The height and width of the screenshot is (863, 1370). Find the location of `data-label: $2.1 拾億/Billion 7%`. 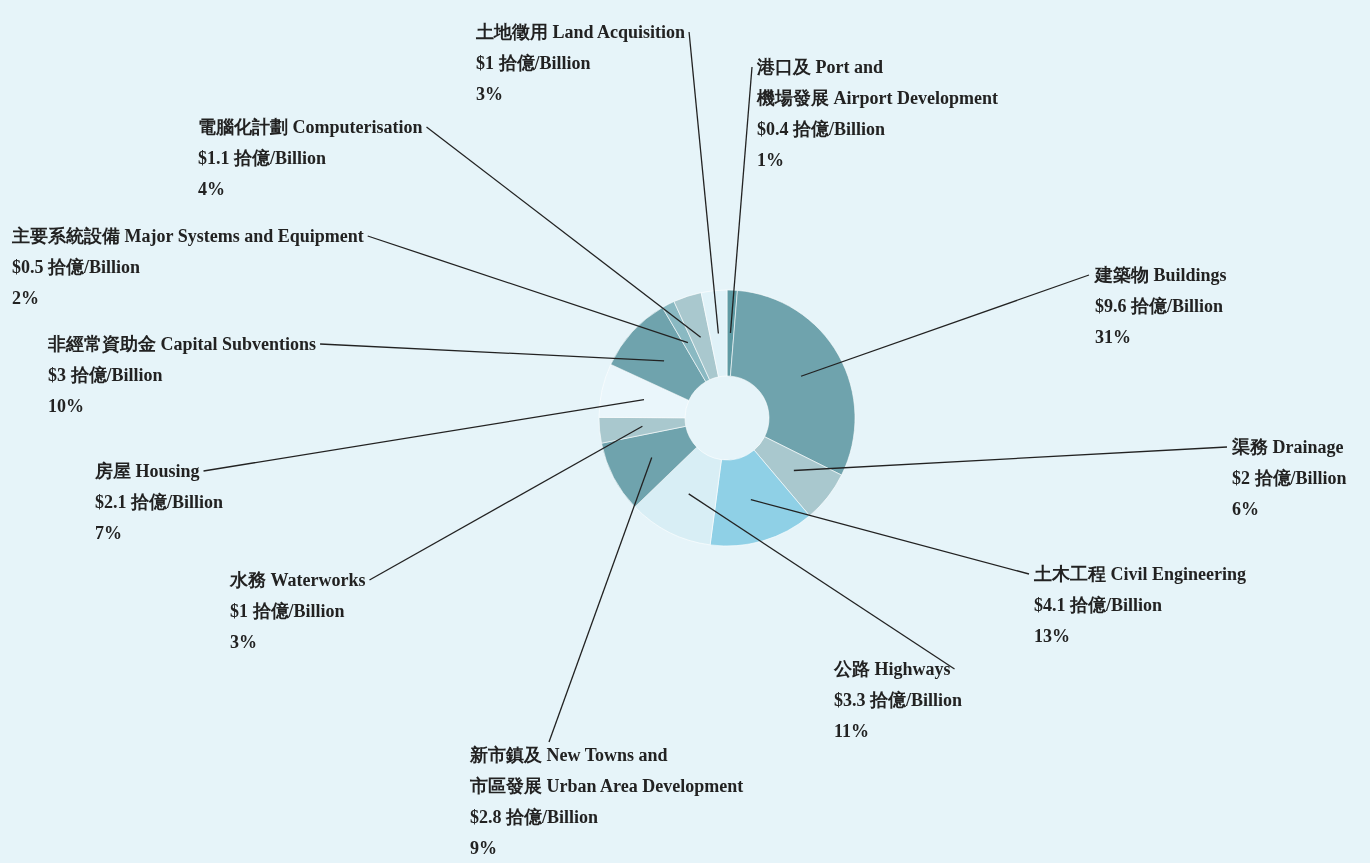

data-label: $2.1 拾億/Billion 7% is located at coordinates (159, 517).